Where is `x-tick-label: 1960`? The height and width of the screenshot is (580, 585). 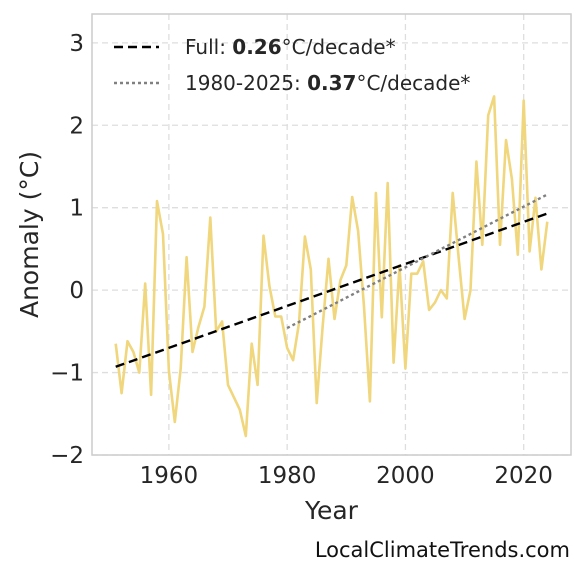 x-tick-label: 1960 is located at coordinates (169, 476).